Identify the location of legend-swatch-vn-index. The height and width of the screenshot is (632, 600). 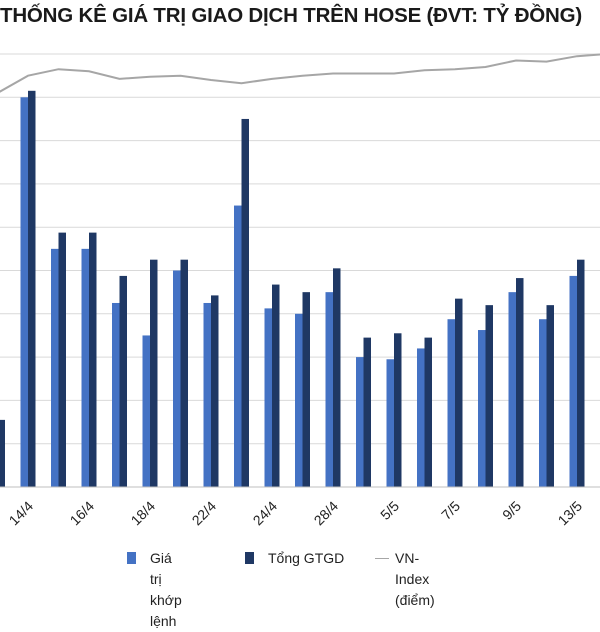
(382, 558).